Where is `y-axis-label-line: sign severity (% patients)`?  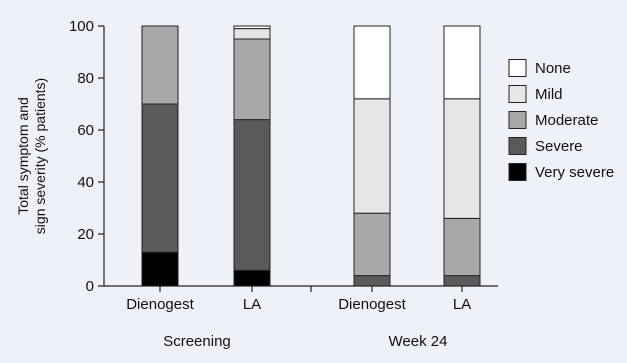
y-axis-label-line: sign severity (% patients) is located at coordinates (40, 156).